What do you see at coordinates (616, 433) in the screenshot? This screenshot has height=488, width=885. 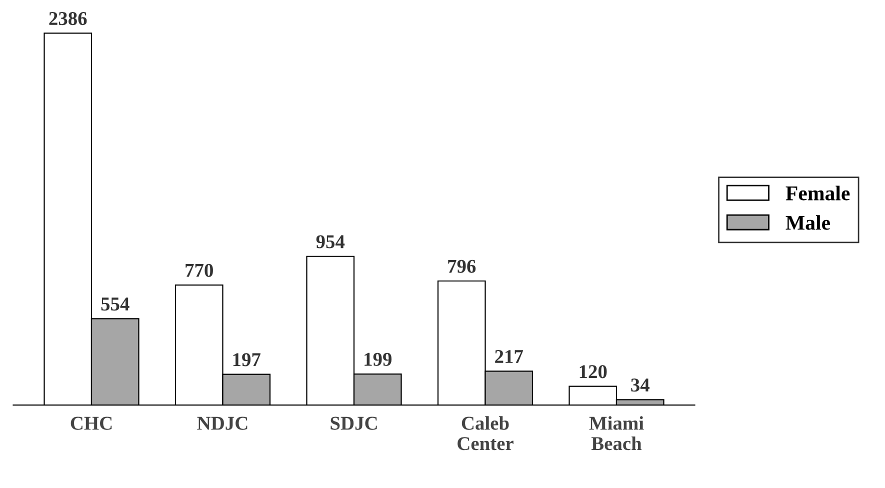 I see `x-tick-label: Miami Beach` at bounding box center [616, 433].